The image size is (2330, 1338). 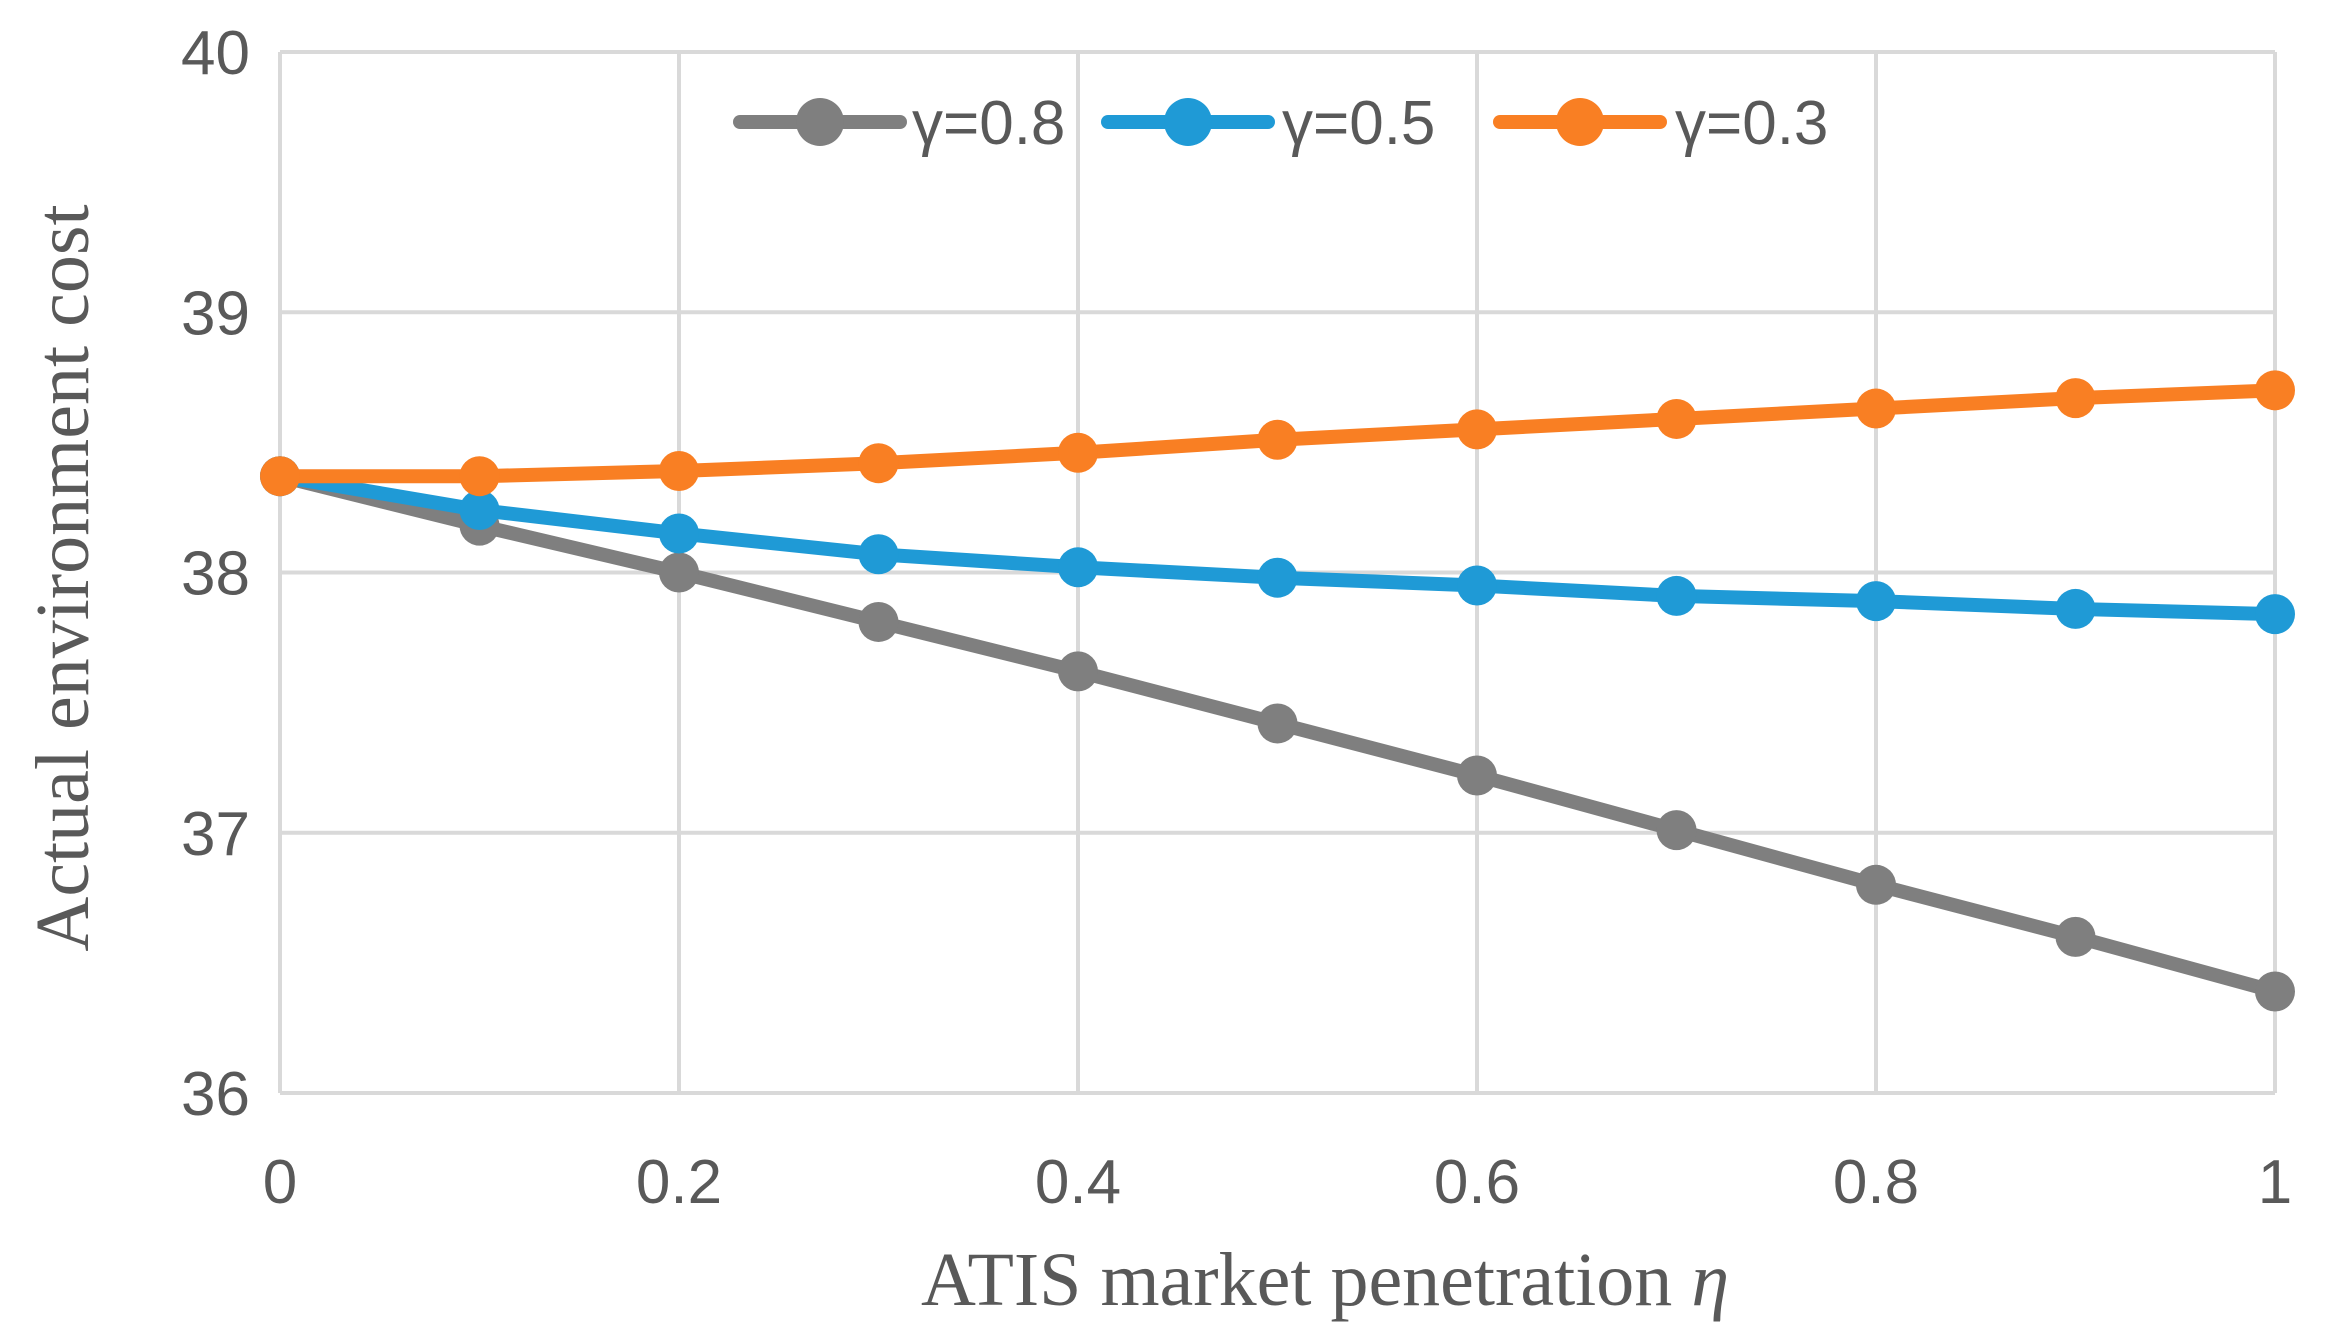 I want to click on legend-label: γ=0.5, so click(x=1358, y=123).